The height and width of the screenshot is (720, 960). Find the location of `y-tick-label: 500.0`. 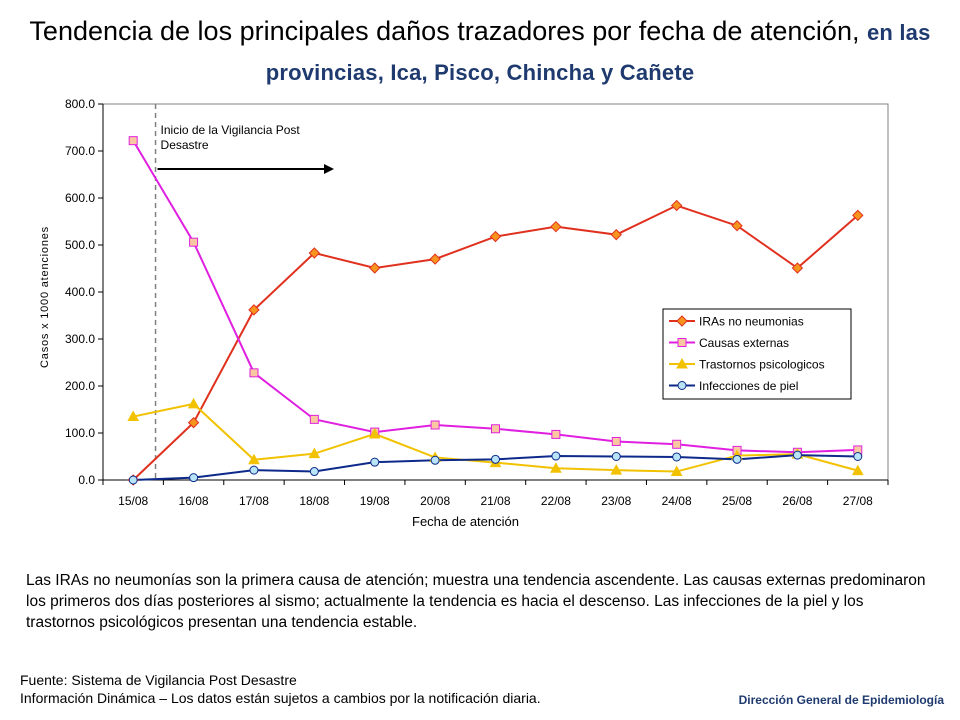

y-tick-label: 500.0 is located at coordinates (80, 245).